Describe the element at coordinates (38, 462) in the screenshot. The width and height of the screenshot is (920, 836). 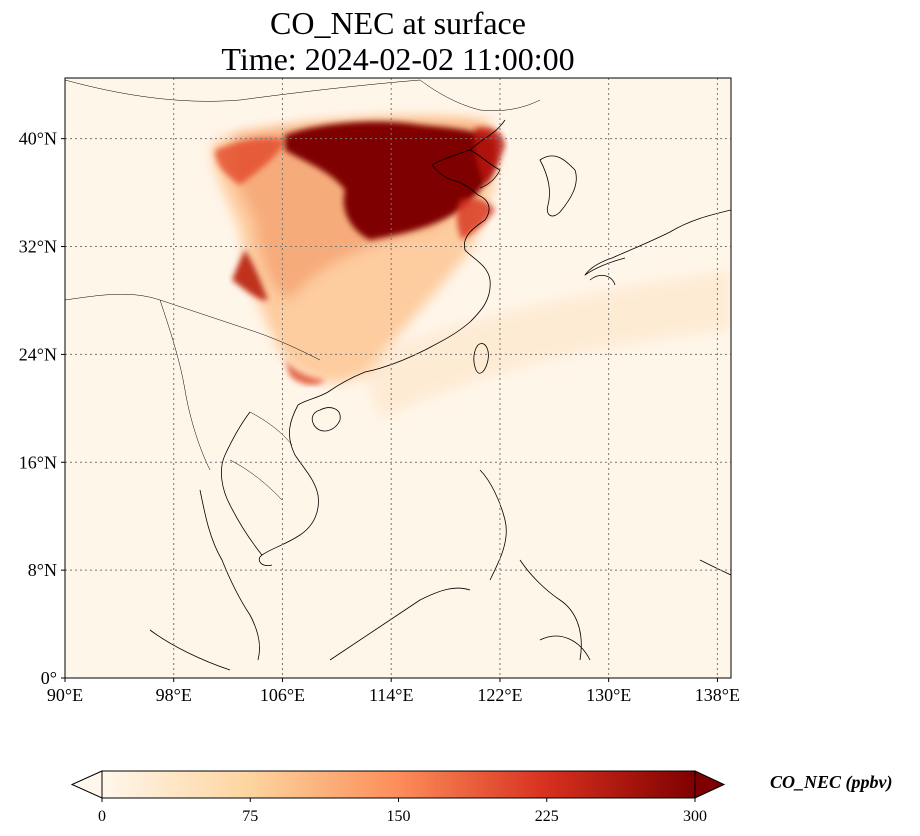
I see `lat-tick-label: 16°N` at that location.